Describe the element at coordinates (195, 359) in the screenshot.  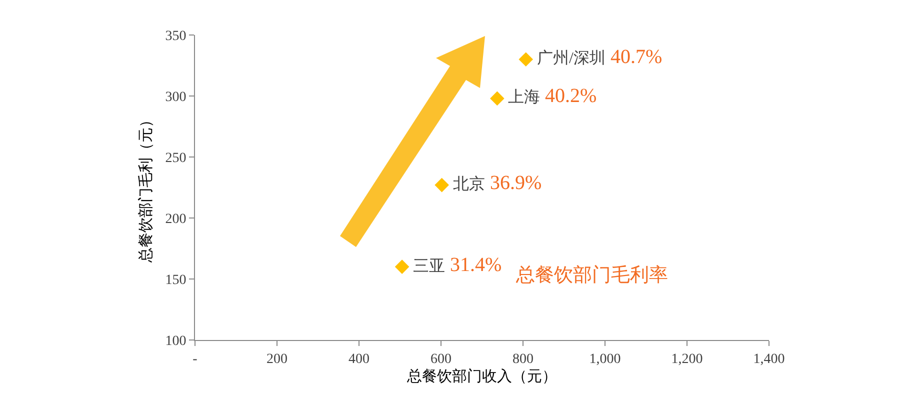
I see `x-tick-label: -` at that location.